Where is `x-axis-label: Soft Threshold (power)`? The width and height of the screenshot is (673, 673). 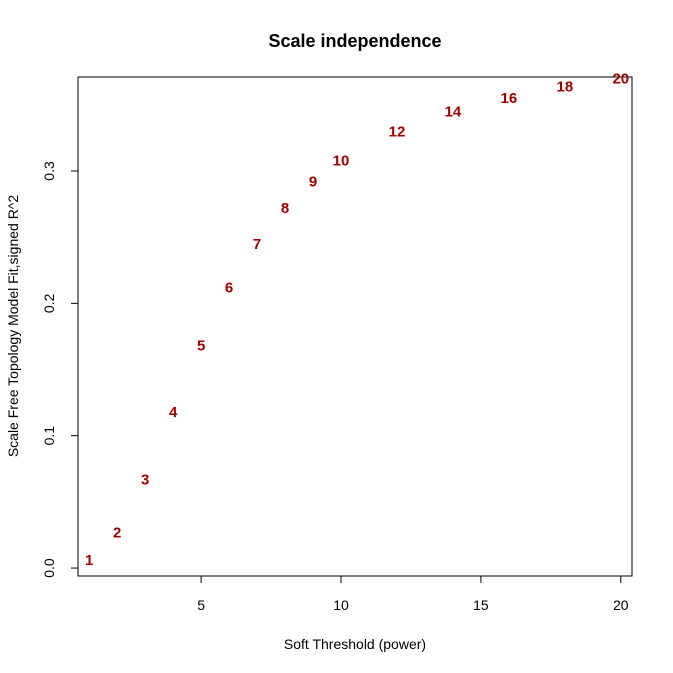
x-axis-label: Soft Threshold (power) is located at coordinates (355, 644).